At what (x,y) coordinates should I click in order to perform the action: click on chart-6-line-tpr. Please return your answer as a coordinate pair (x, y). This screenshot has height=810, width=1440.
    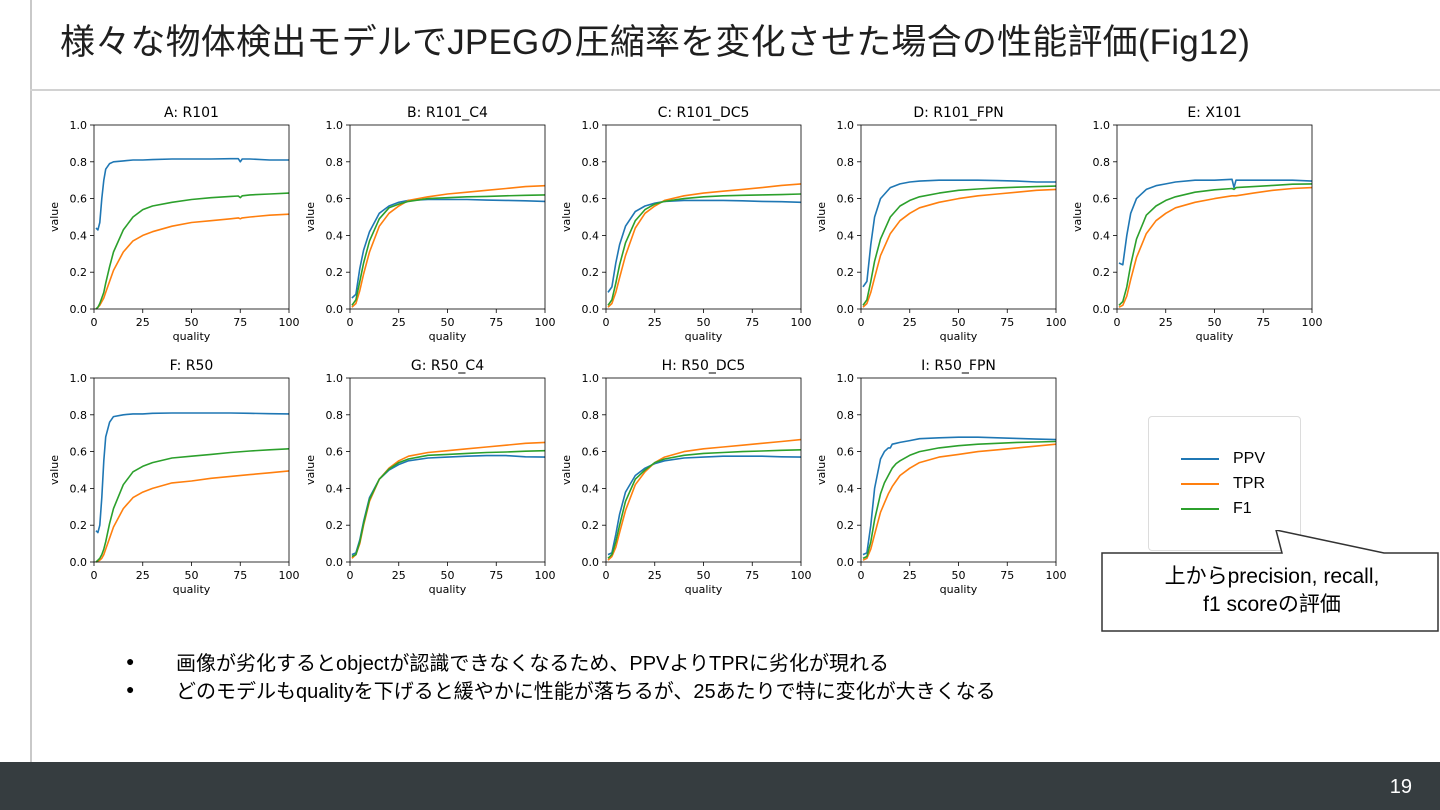
    Looking at the image, I should click on (192, 516).